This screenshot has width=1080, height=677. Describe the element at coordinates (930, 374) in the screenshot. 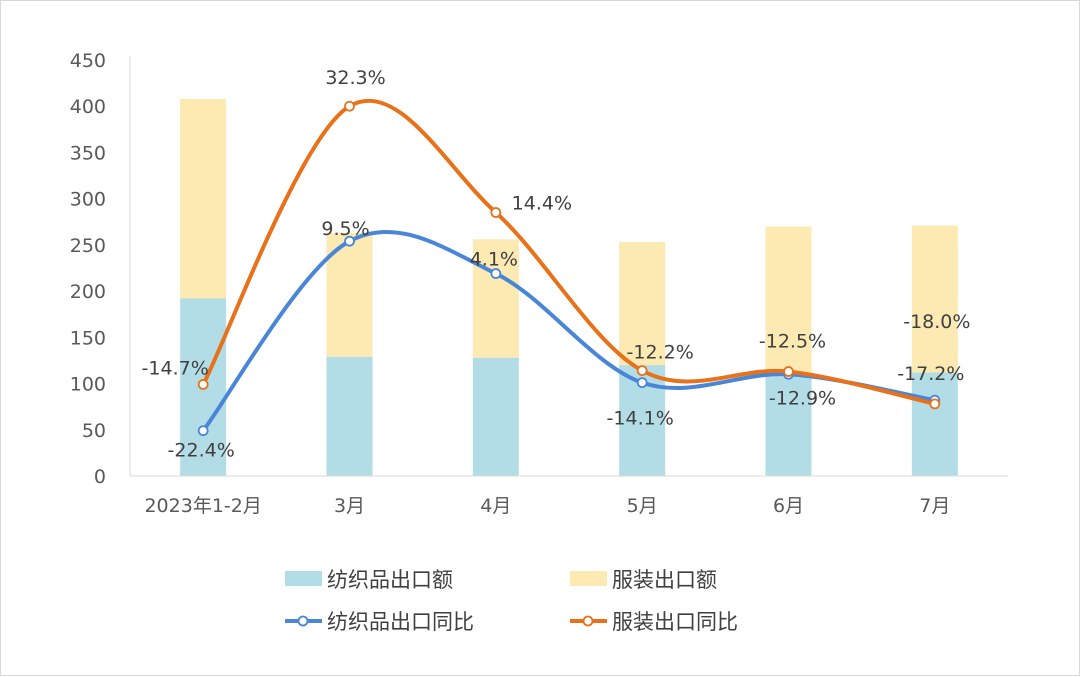

I see `textile-yoy-label: -17.2%` at that location.